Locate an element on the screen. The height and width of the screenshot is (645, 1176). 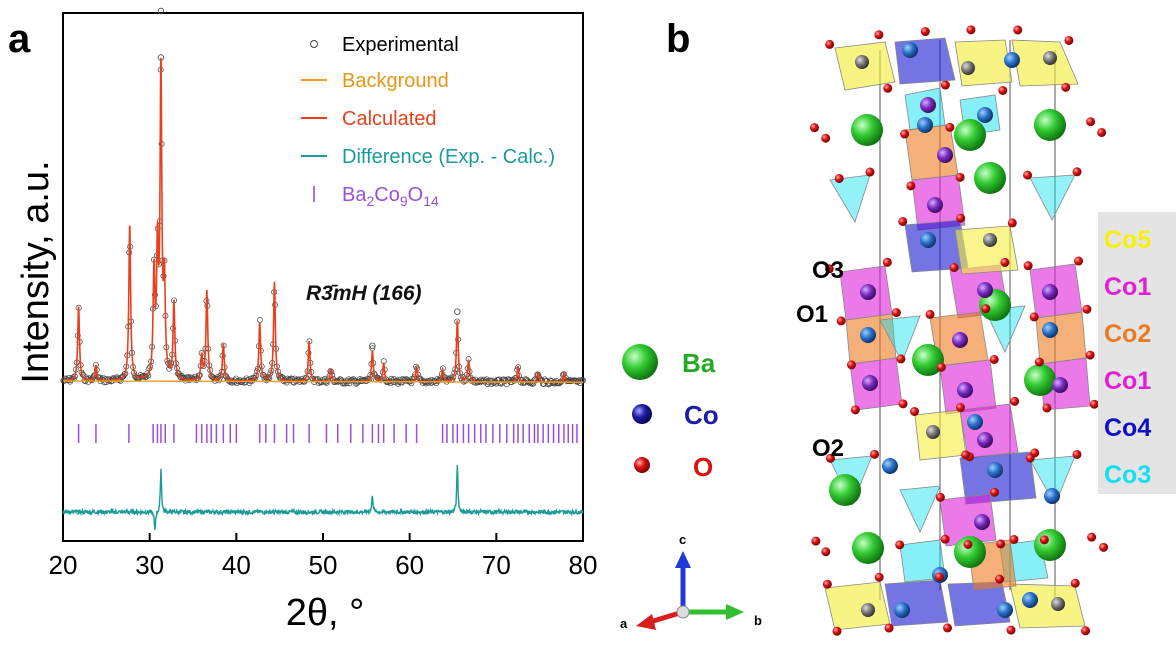
background-curve is located at coordinates (323, 381).